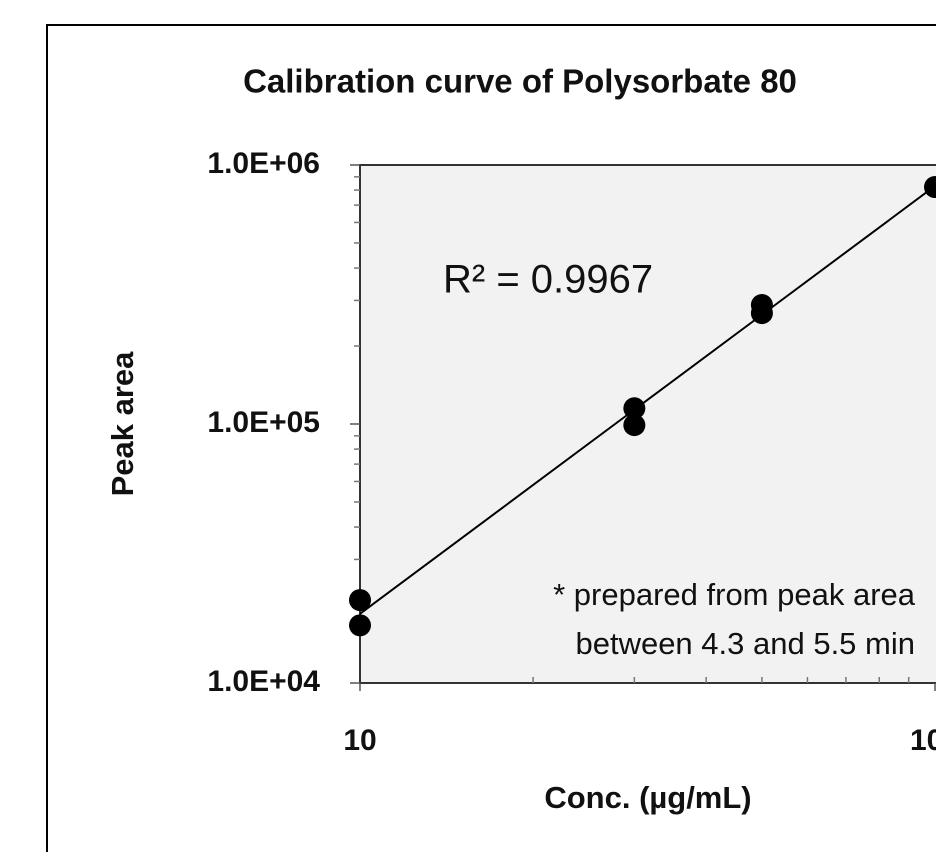  I want to click on x-tick-label: 10, so click(359, 740).